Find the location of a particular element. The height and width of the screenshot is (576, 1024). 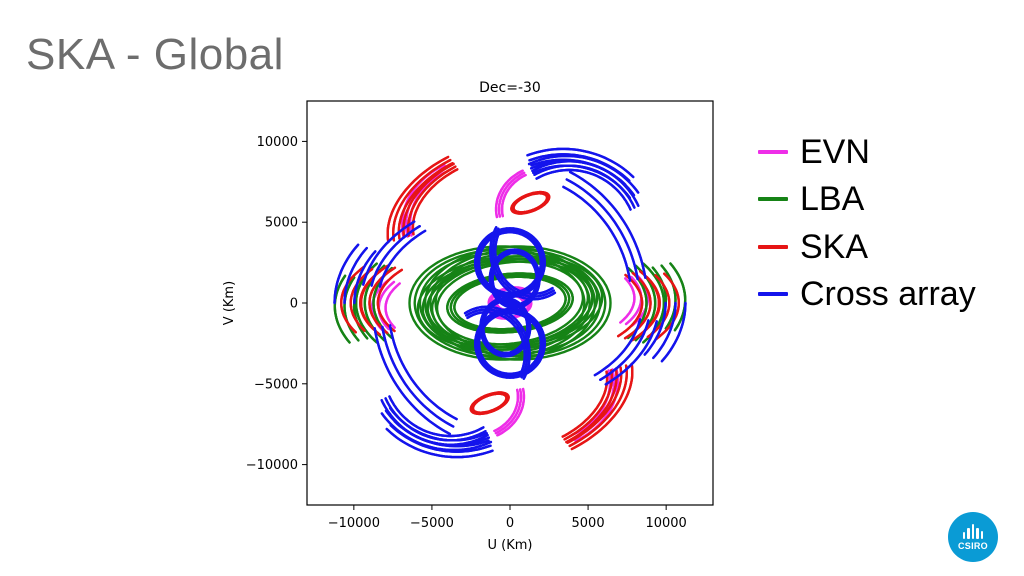

y-tick-label: 0 is located at coordinates (294, 304).